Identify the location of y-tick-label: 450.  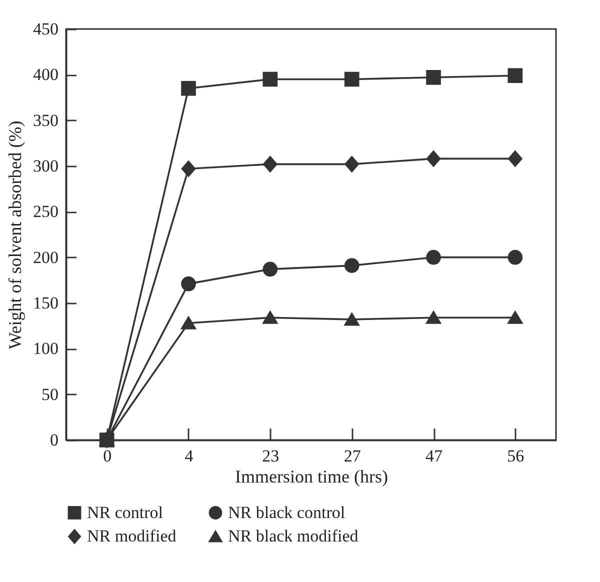
(45, 29).